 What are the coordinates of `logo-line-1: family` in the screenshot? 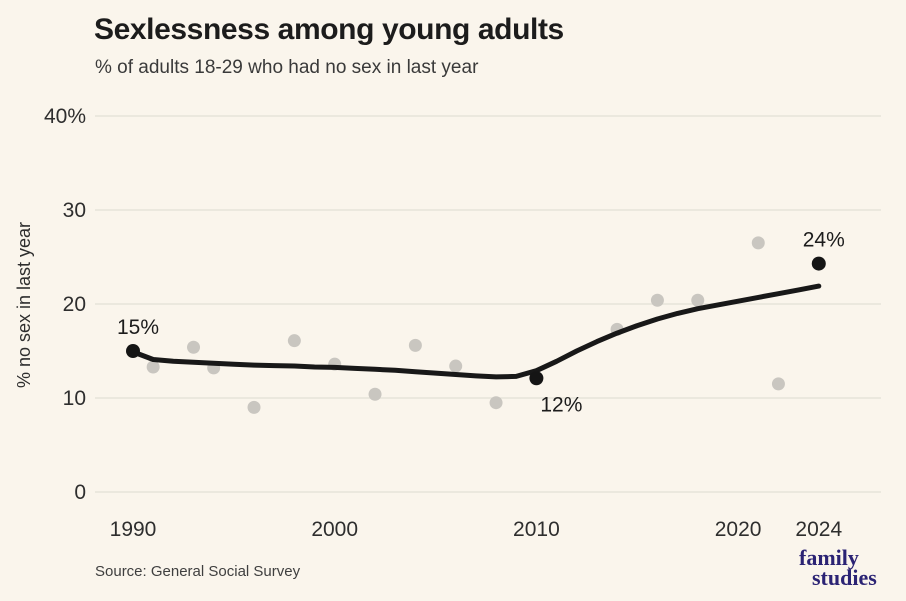 It's located at (829, 557).